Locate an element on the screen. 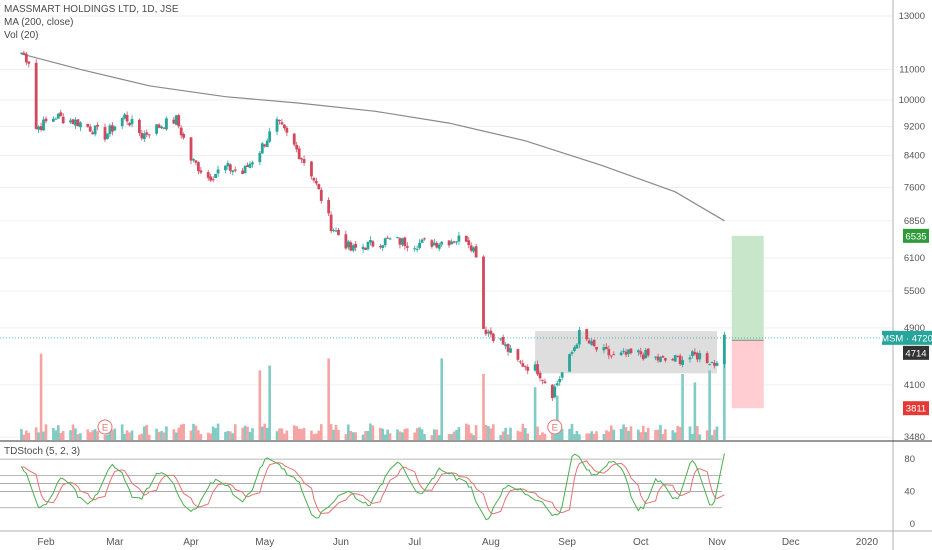 The width and height of the screenshot is (932, 550). x-tick-label: Mar is located at coordinates (115, 542).